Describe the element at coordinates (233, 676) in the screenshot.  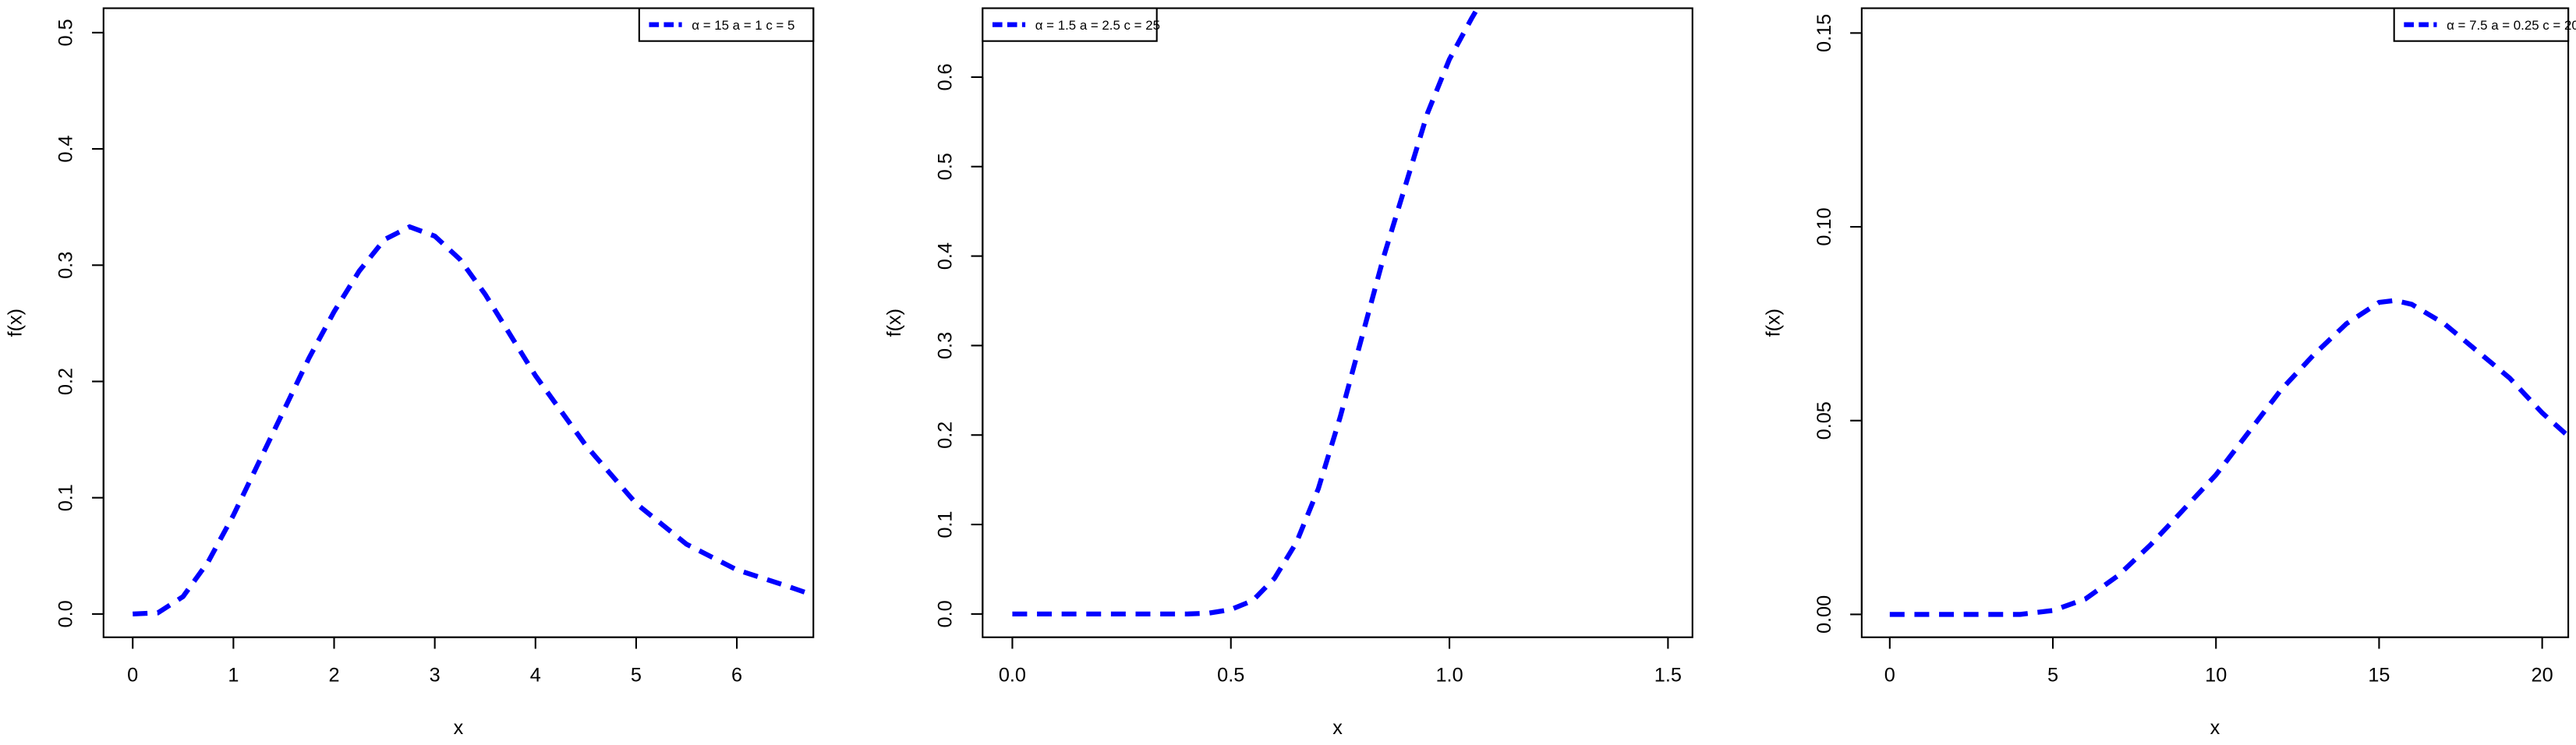
I see `x-tick-label: 1` at that location.